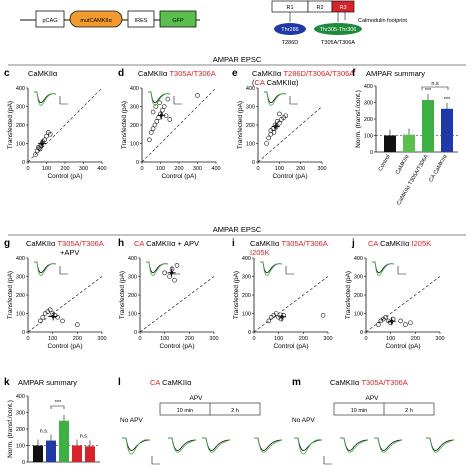 Image resolution: width=474 pixels, height=474 pixels. Describe the element at coordinates (43, 73) in the screenshot. I see `panel-title-c: CaMKIIα` at that location.